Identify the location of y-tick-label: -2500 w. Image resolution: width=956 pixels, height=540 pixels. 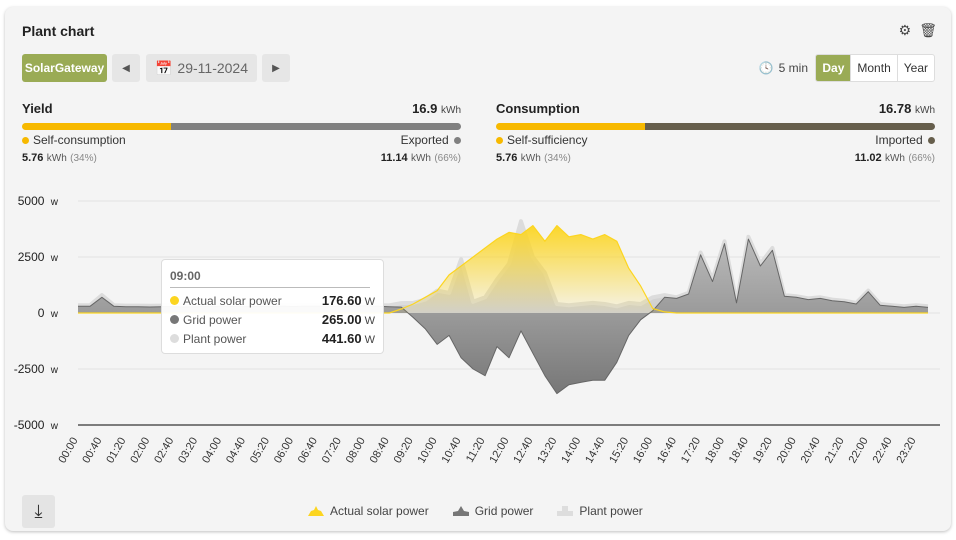
(36, 369).